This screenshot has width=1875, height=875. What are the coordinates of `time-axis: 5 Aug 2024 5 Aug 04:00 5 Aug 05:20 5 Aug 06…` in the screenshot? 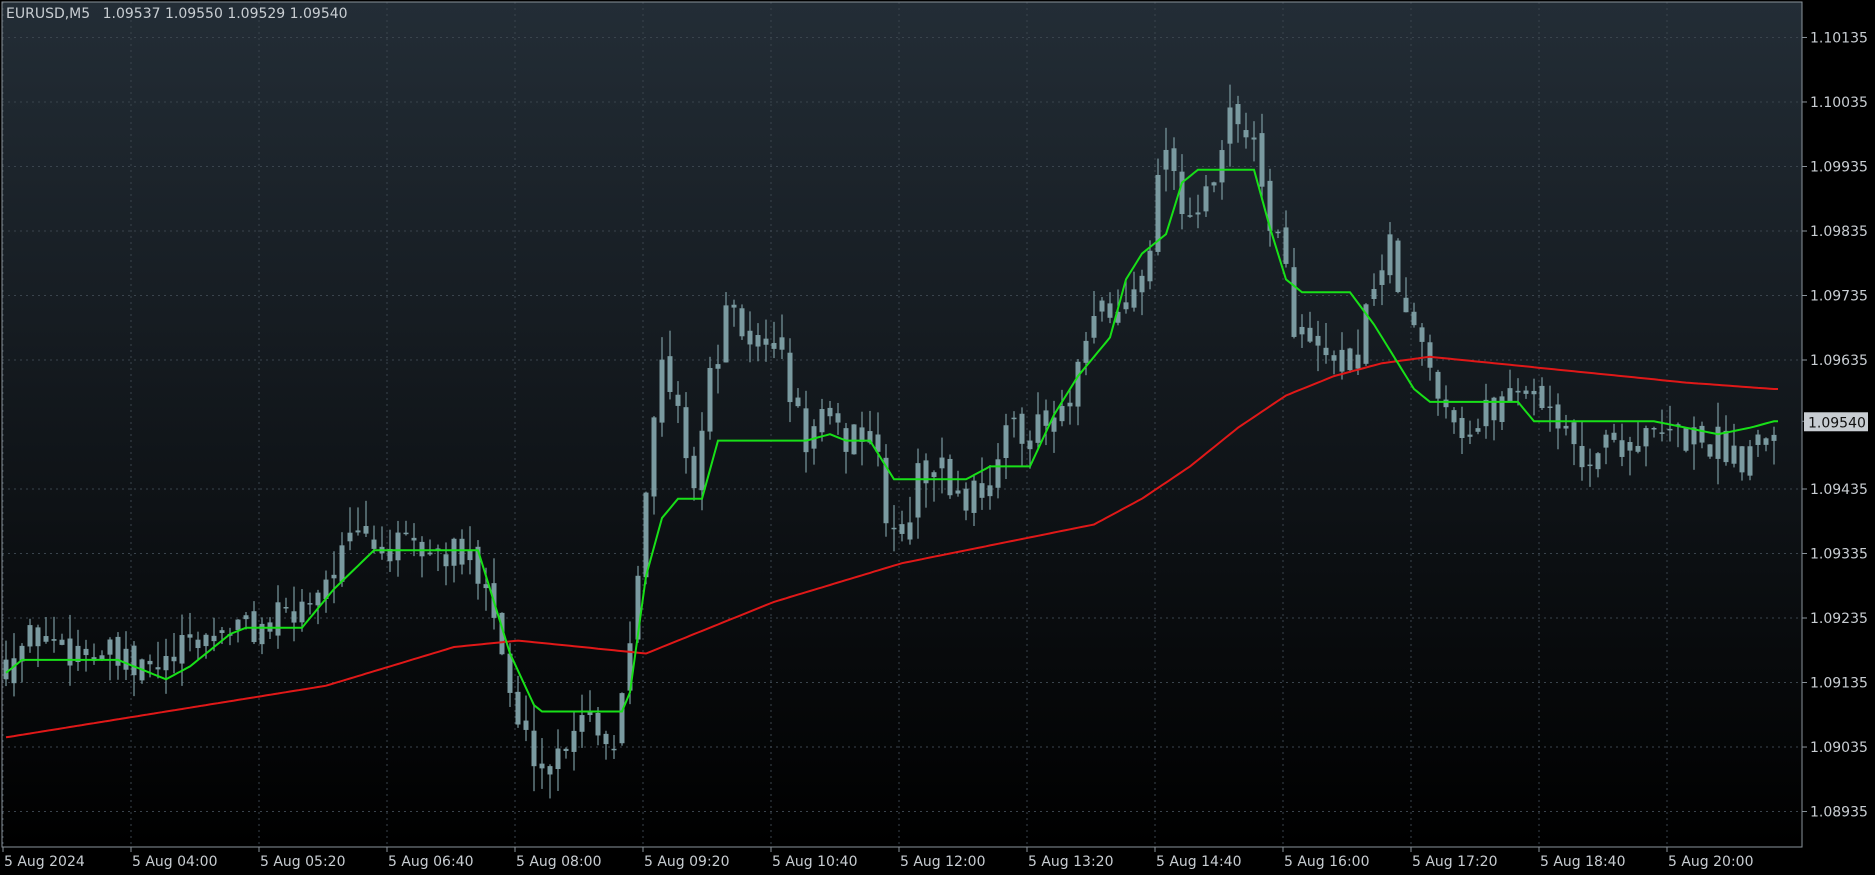 It's located at (878, 858).